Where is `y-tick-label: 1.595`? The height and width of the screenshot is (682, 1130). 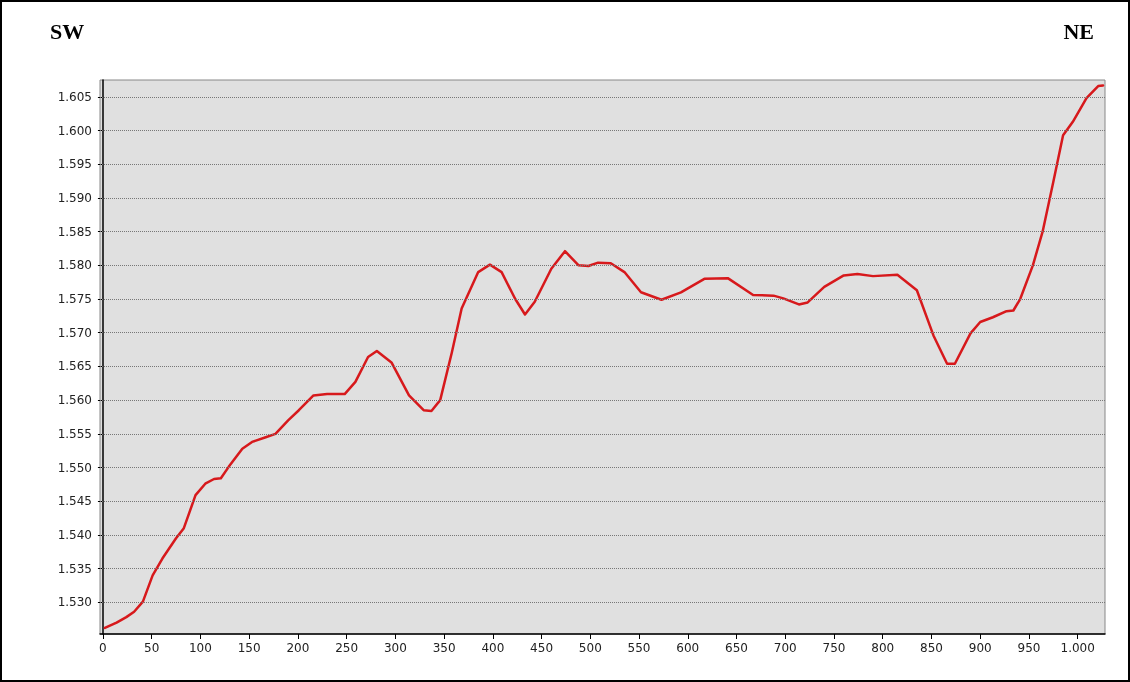
y-tick-label: 1.595 is located at coordinates (74, 164).